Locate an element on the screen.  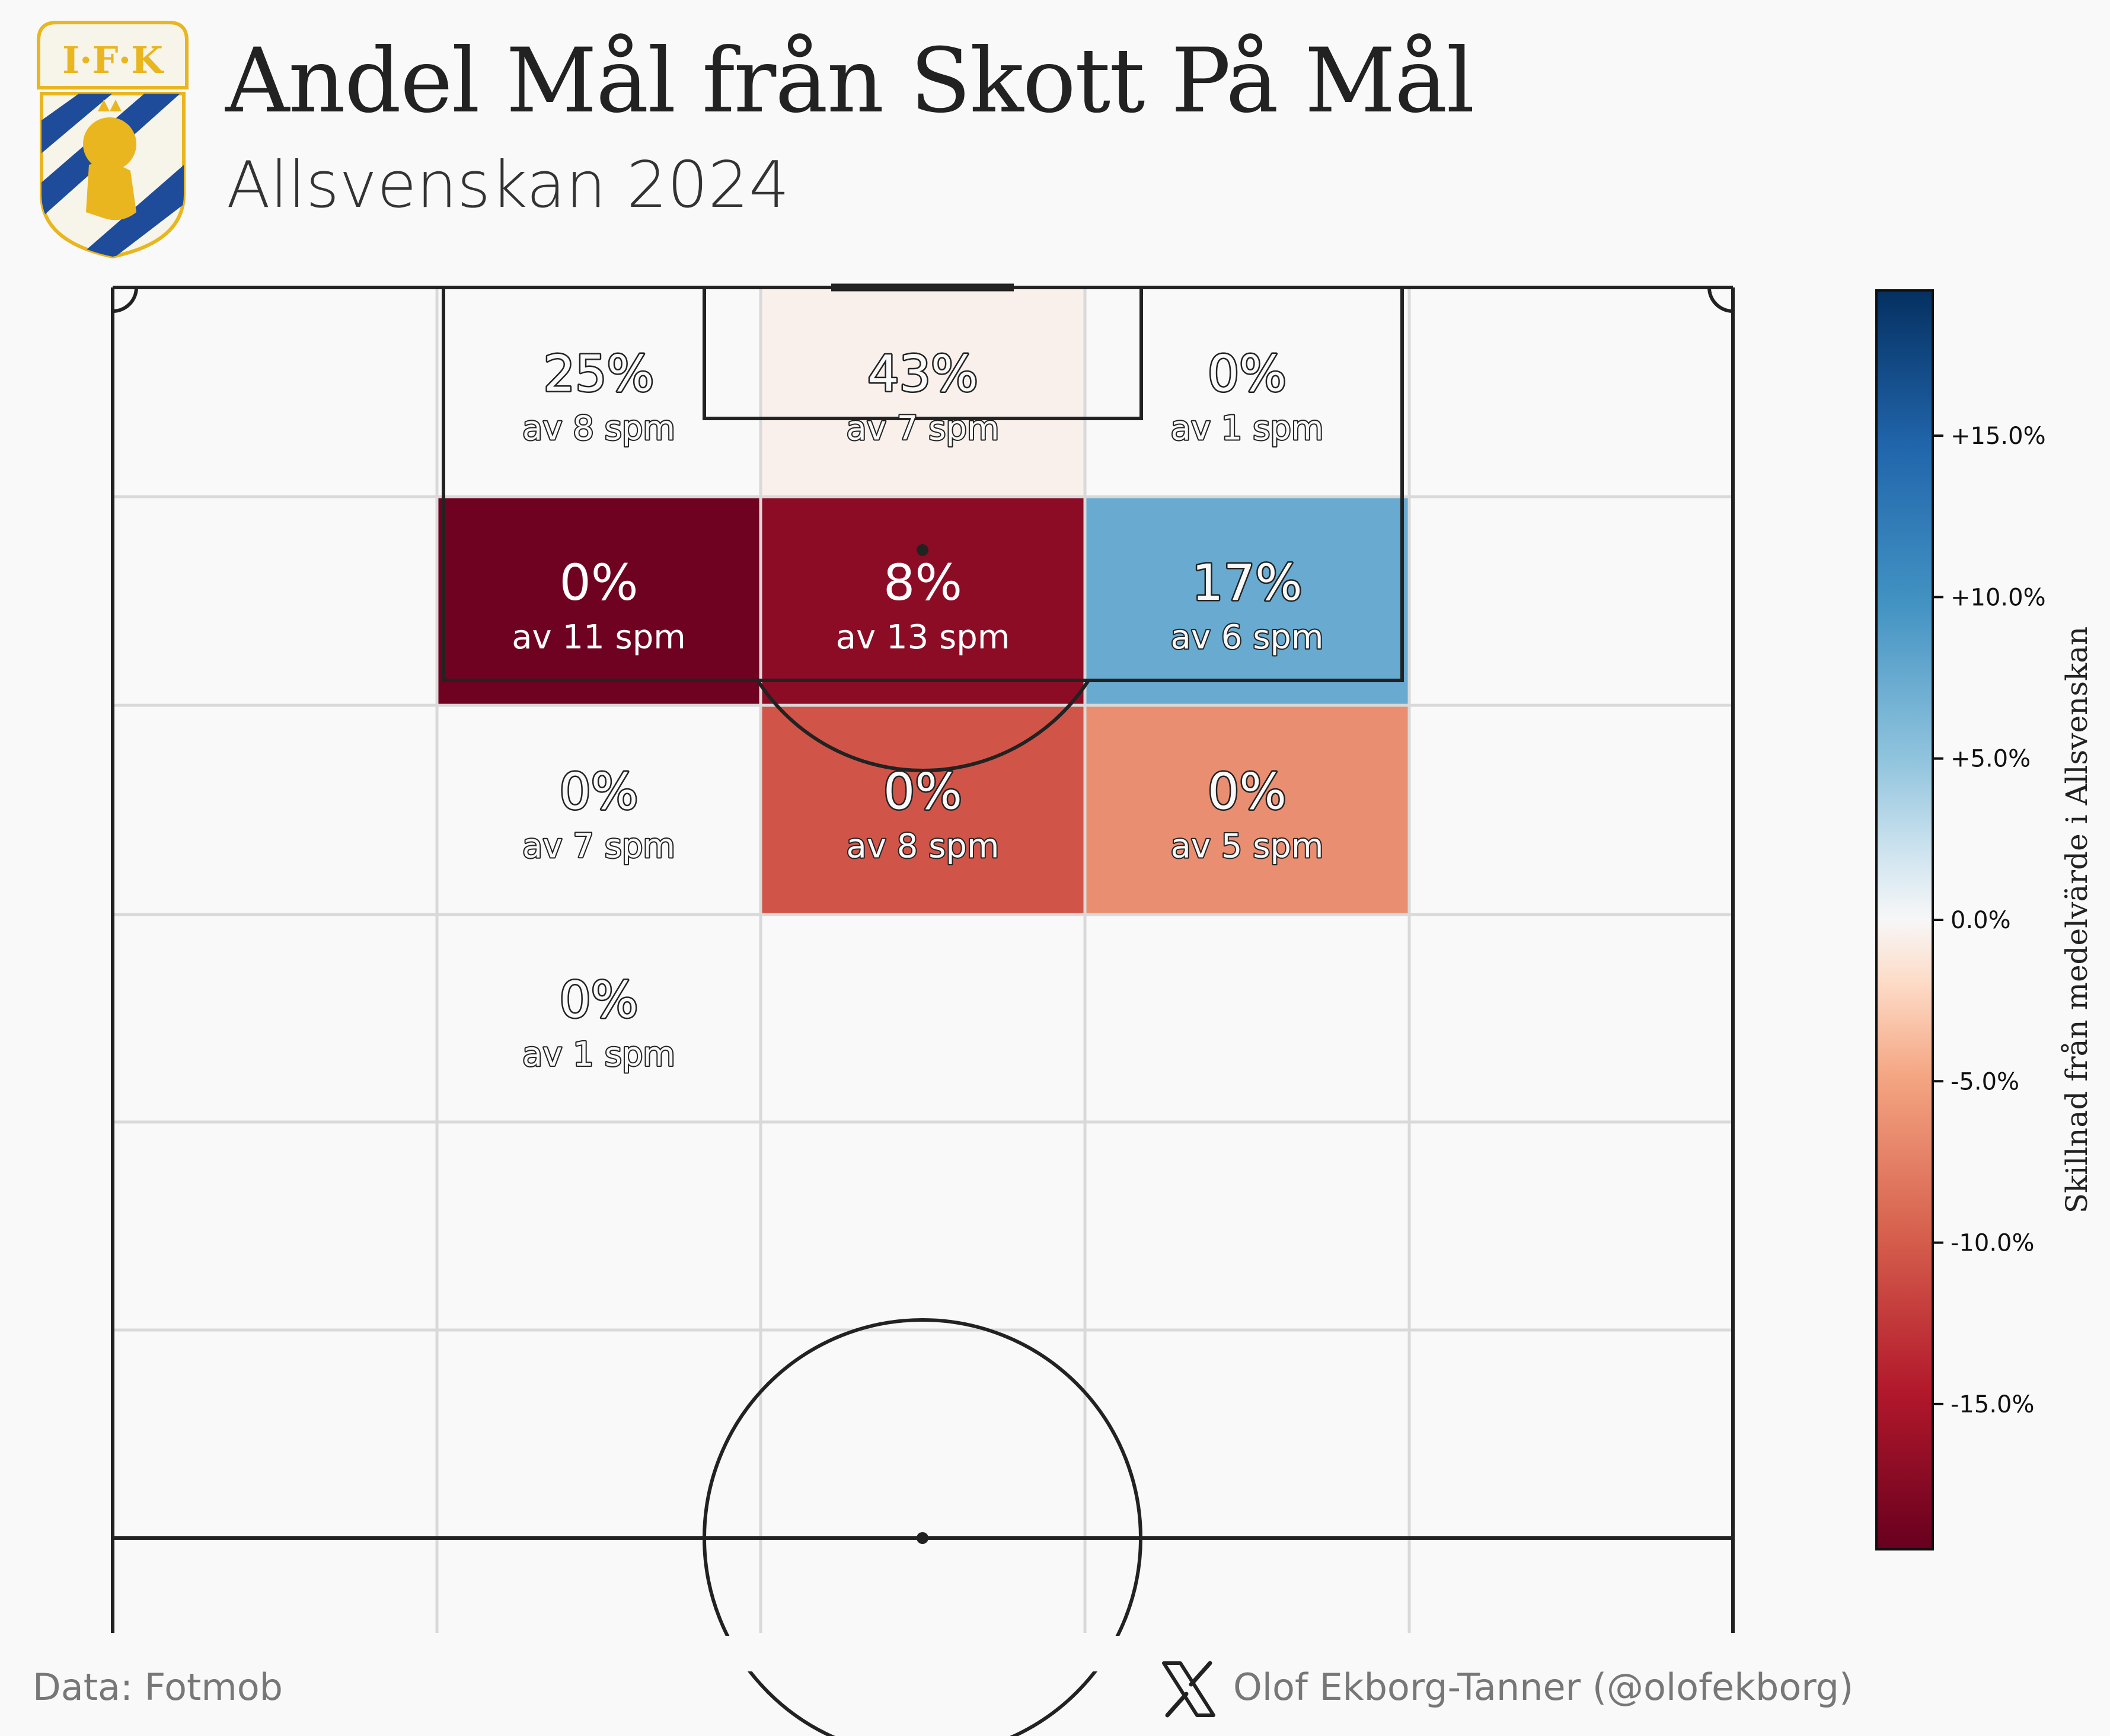
logo-text: I·F·K is located at coordinates (113, 60).